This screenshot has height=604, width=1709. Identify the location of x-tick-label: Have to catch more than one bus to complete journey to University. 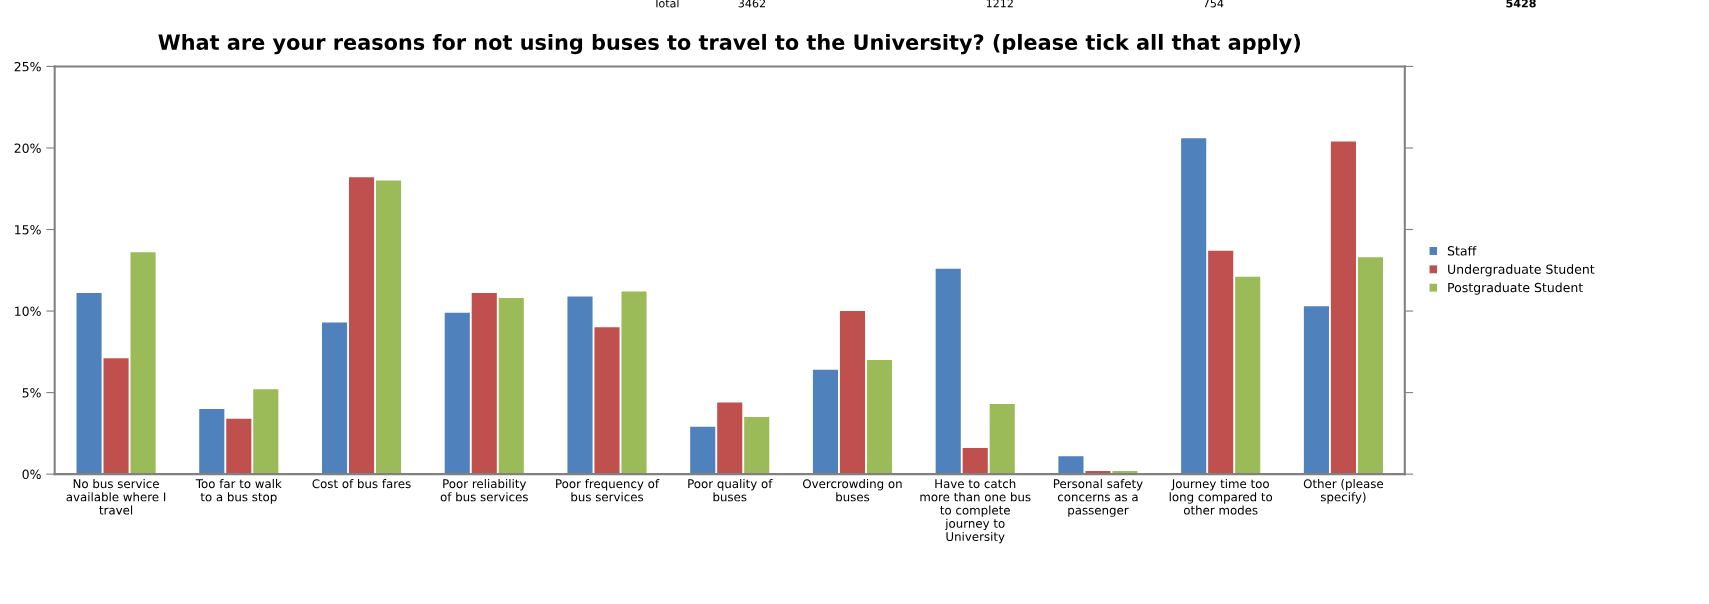
(975, 511).